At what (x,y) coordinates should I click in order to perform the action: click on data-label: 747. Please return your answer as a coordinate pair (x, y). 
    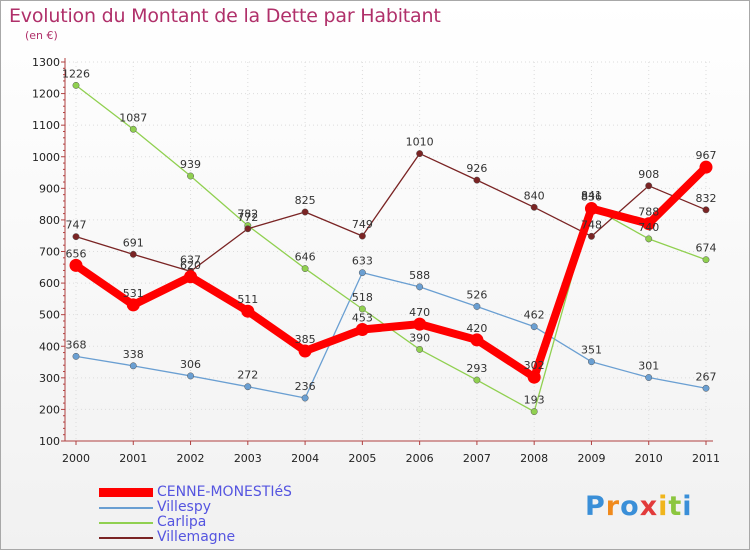
    Looking at the image, I should click on (76, 225).